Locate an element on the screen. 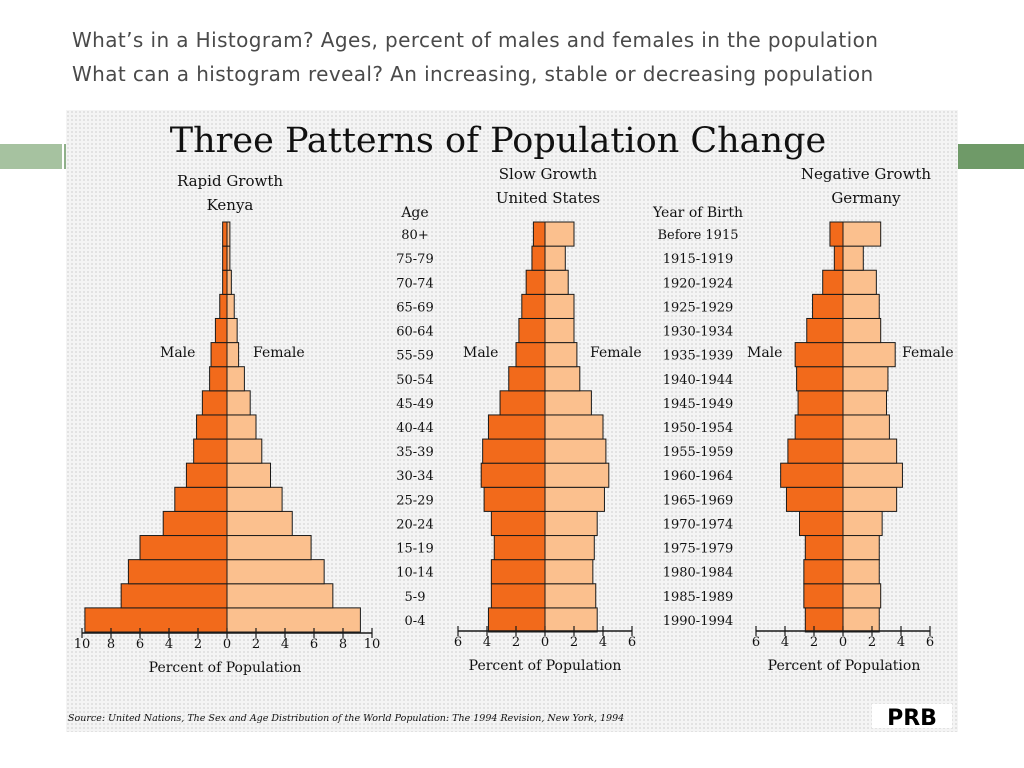  kenya-x-tick-label: 0 is located at coordinates (227, 644).